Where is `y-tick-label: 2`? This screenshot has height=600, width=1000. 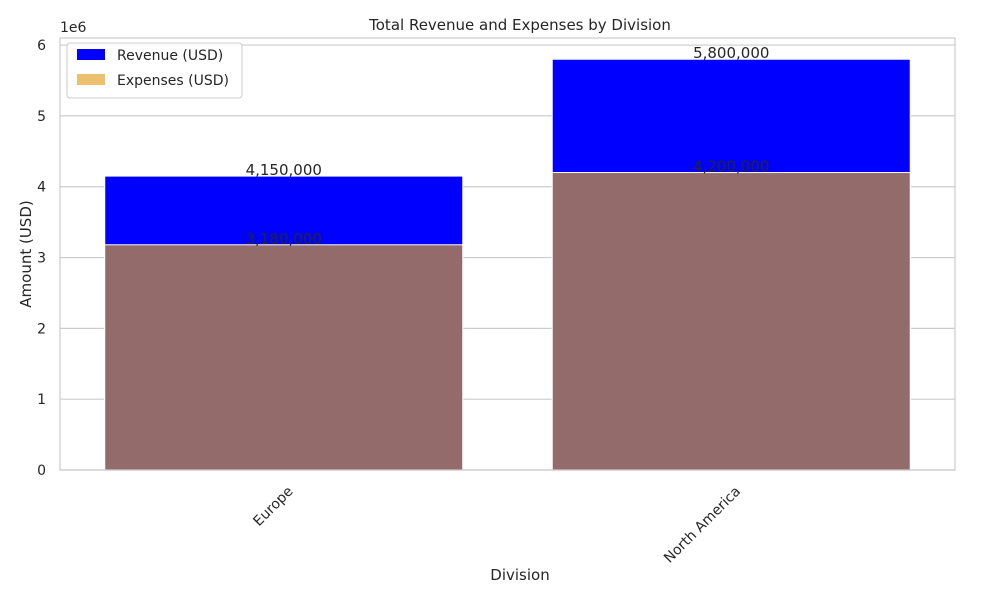
y-tick-label: 2 is located at coordinates (41, 329).